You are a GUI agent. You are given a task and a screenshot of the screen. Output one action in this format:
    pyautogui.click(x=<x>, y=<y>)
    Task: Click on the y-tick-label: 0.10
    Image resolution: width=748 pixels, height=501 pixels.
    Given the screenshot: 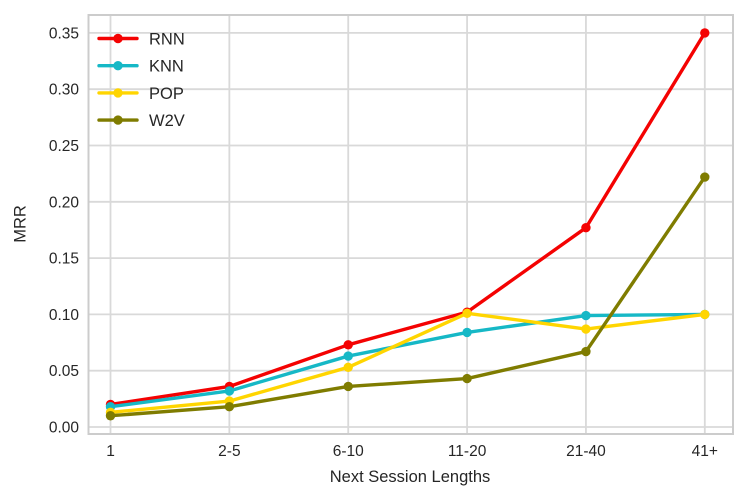 What is the action you would take?
    pyautogui.click(x=64, y=315)
    